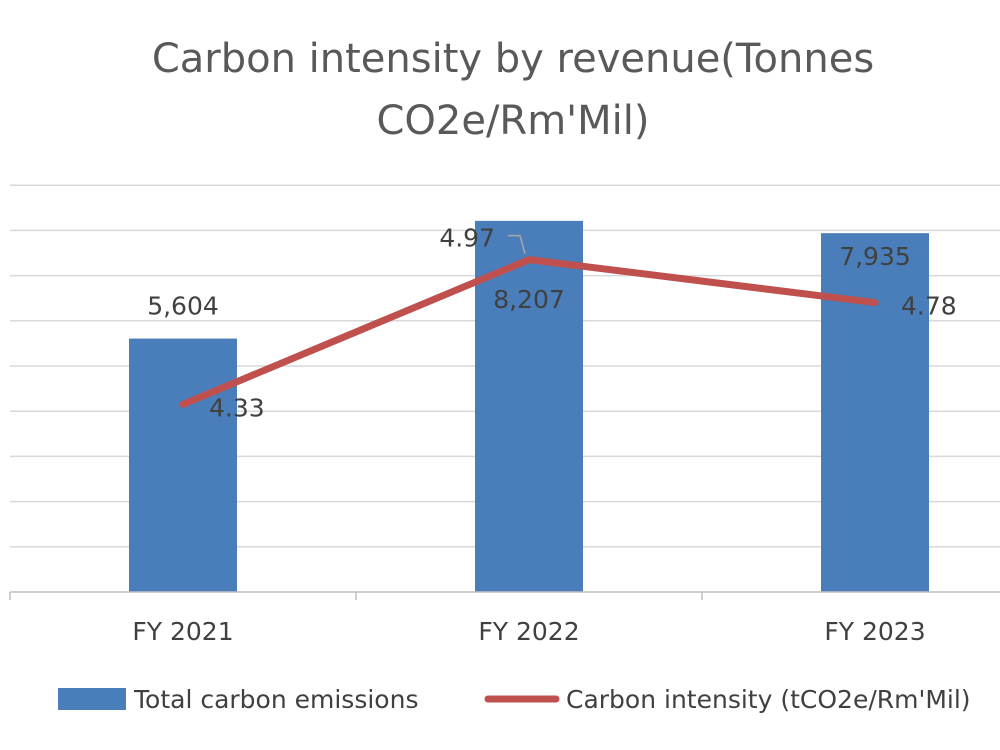 The width and height of the screenshot is (1000, 750). What do you see at coordinates (183, 306) in the screenshot?
I see `bar-value-label: 5,604` at bounding box center [183, 306].